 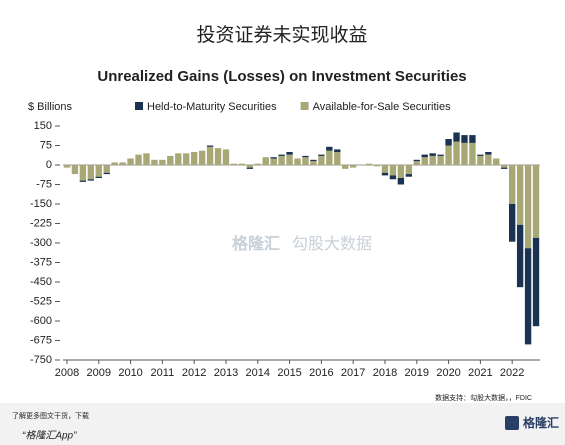 I want to click on x-tick-label: 2010, so click(x=130, y=373).